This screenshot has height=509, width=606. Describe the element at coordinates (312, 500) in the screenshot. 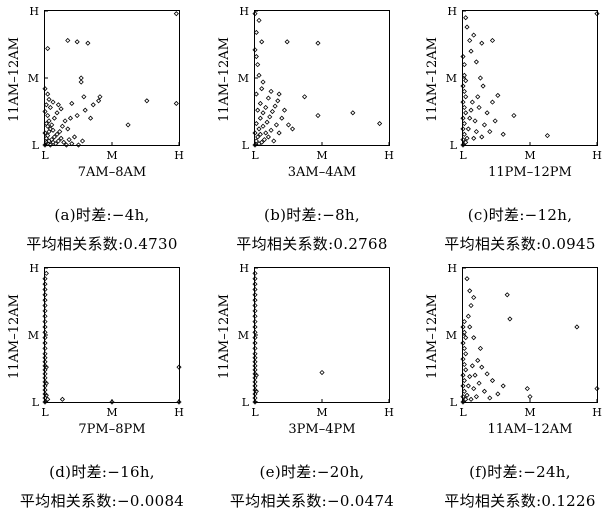

I see `panel-caption-correlation: 平均相关系数:−0.0474` at that location.